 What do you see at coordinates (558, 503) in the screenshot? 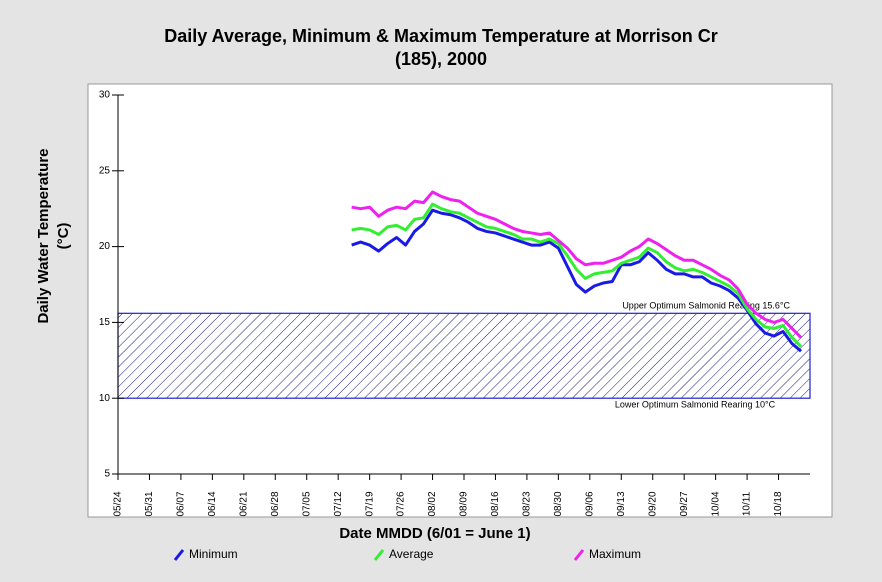
I see `x-tick-label: 08/30` at bounding box center [558, 503].